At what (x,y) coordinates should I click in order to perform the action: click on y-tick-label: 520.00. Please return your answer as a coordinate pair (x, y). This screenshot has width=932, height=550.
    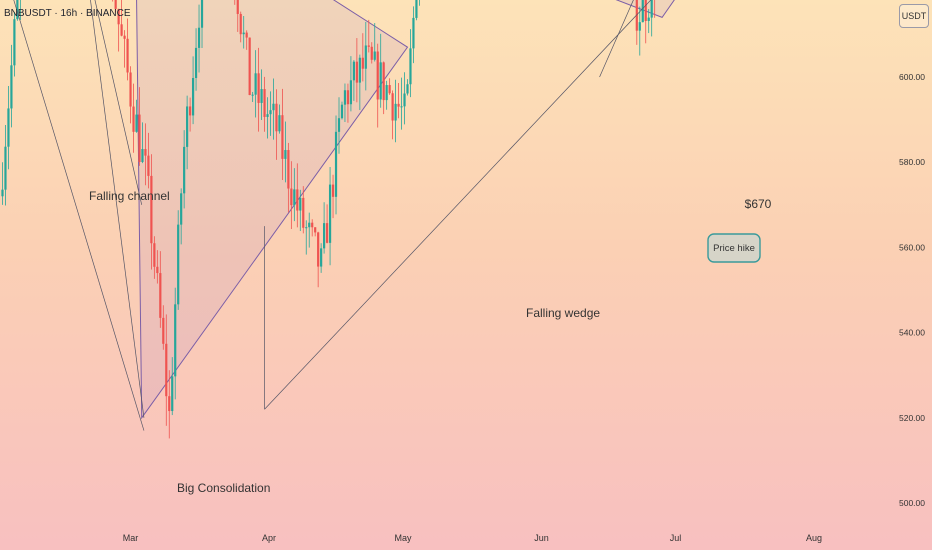
    Looking at the image, I should click on (912, 418).